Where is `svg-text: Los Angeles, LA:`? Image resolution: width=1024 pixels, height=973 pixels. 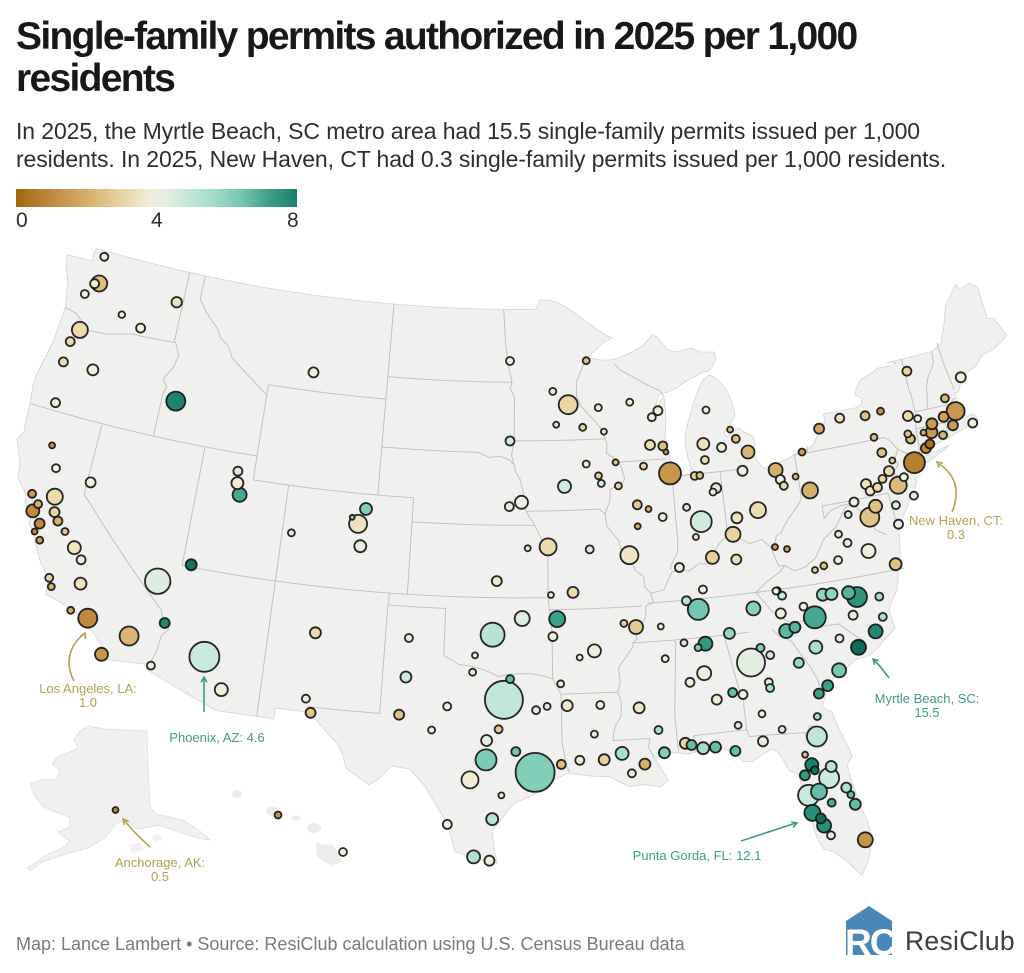 svg-text: Los Angeles, LA: is located at coordinates (88, 688).